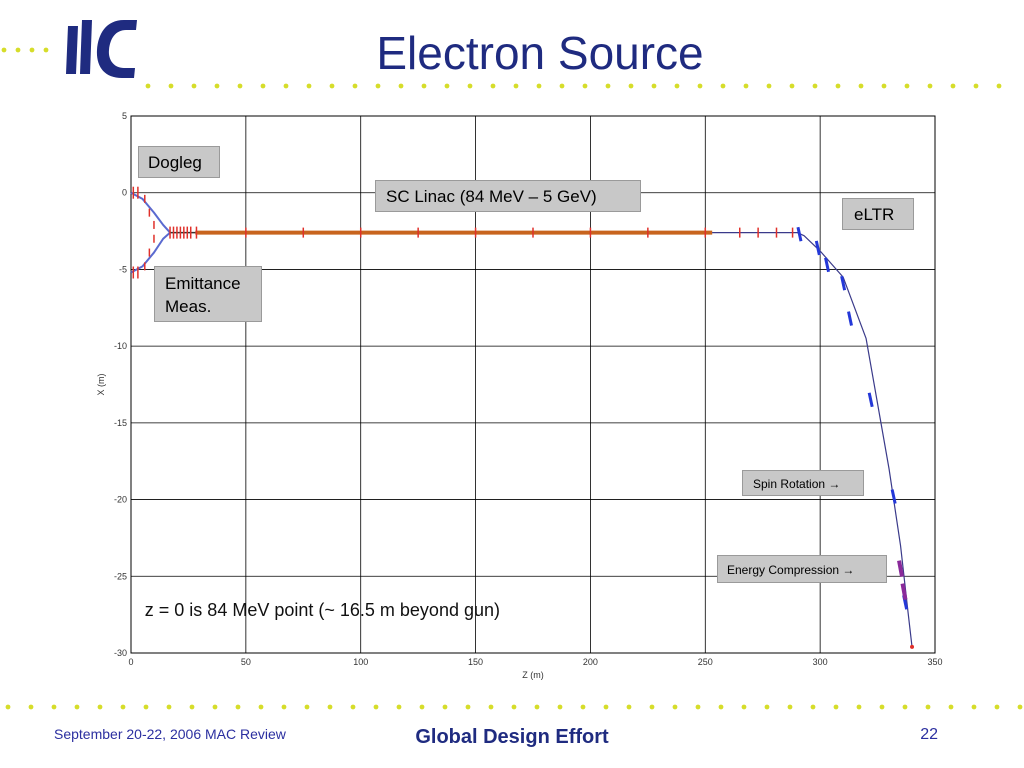  I want to click on footer-organization: Global Design Effort, so click(512, 737).